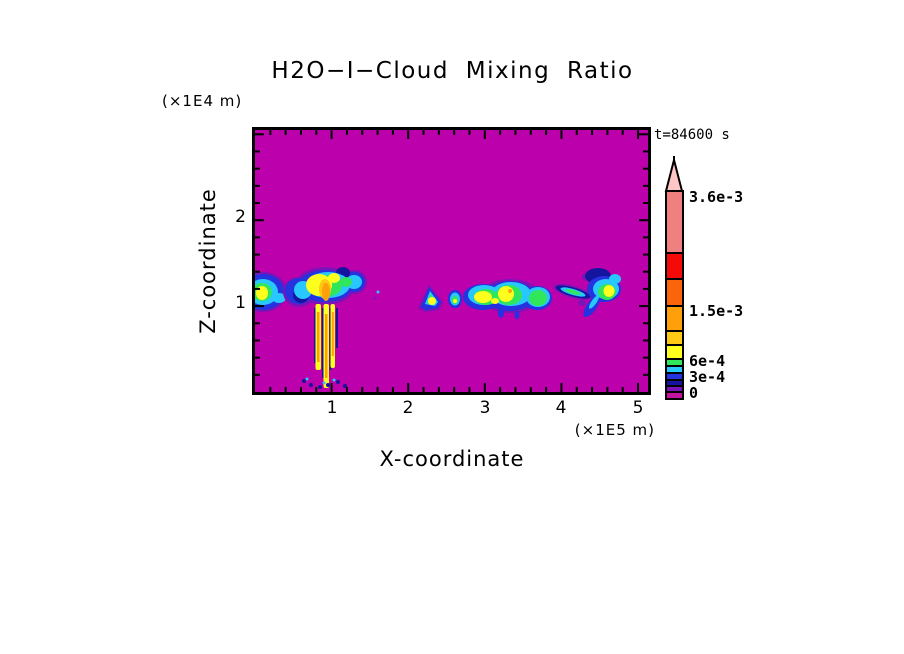 The width and height of the screenshot is (904, 654). I want to click on x-axis-title: X-coordinate, so click(452, 459).